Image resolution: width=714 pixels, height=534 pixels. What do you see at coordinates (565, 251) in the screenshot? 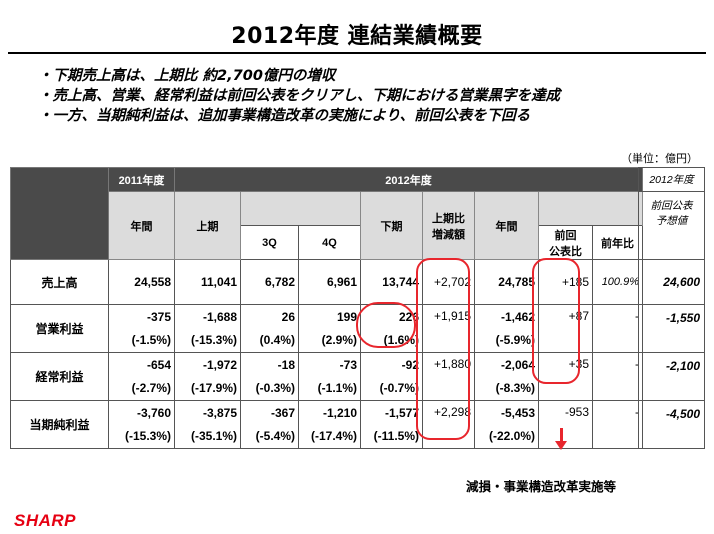
I see `header-vs-prev-line2: 公表比` at bounding box center [565, 251].